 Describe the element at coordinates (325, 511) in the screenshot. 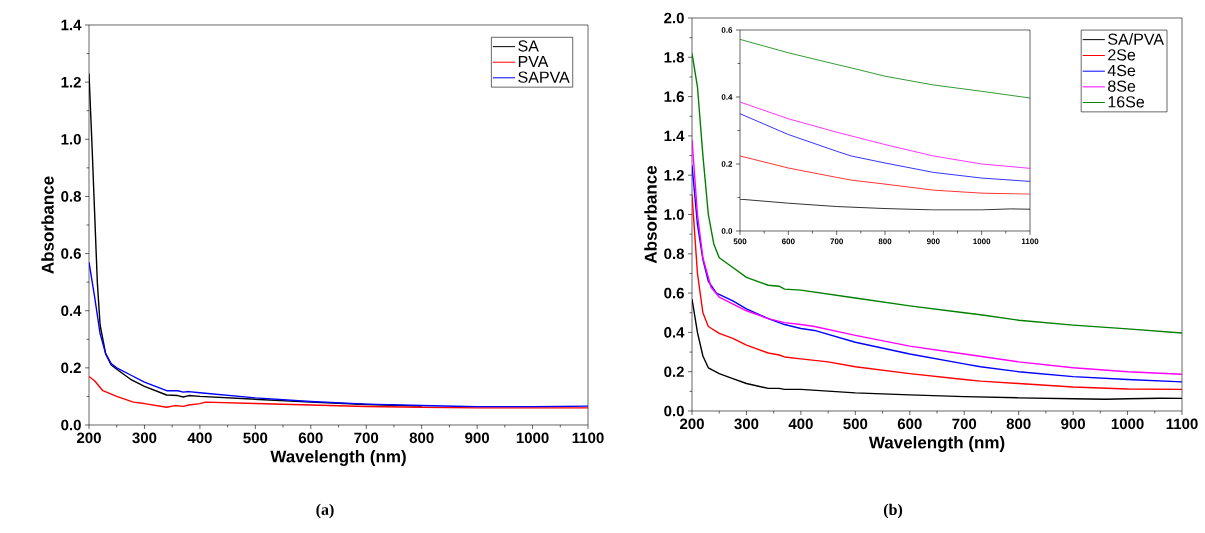

I see `text: (a)` at that location.